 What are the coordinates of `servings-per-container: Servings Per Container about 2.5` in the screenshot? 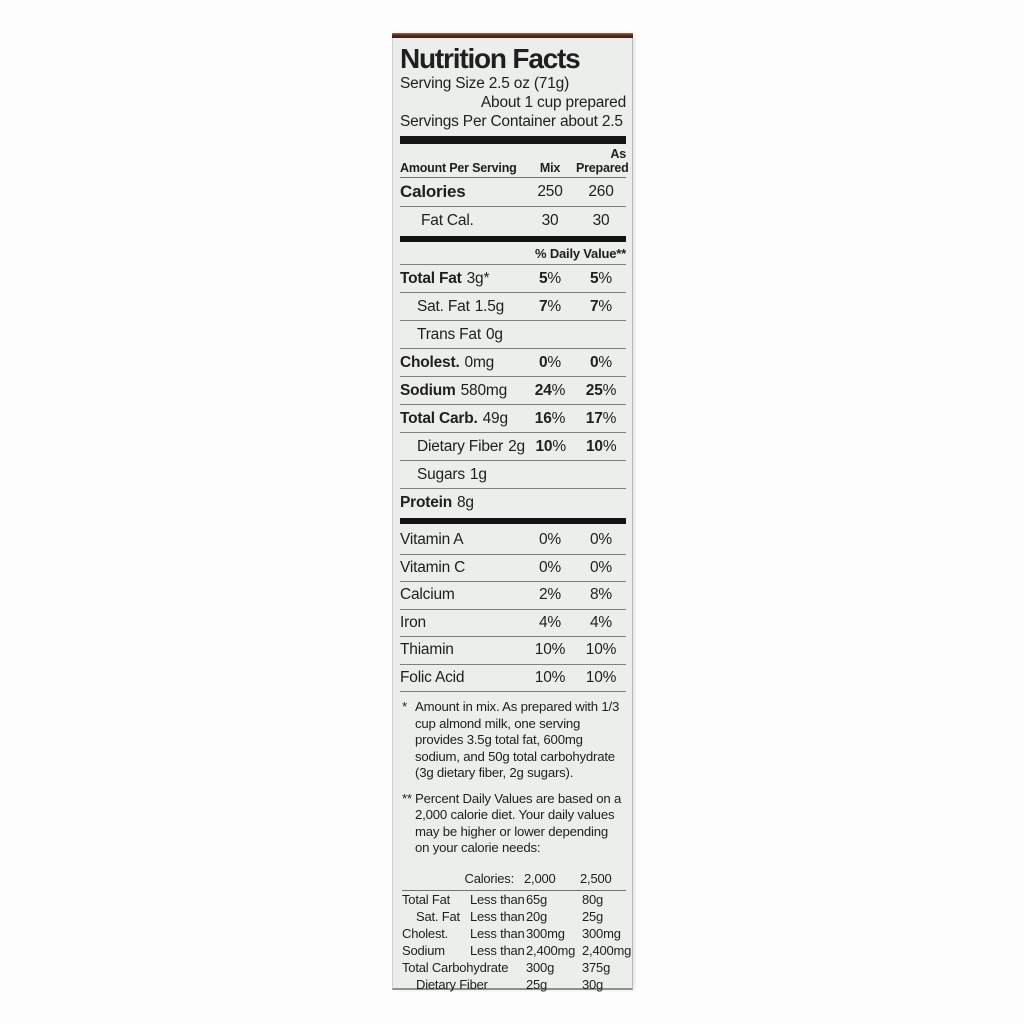 It's located at (511, 121).